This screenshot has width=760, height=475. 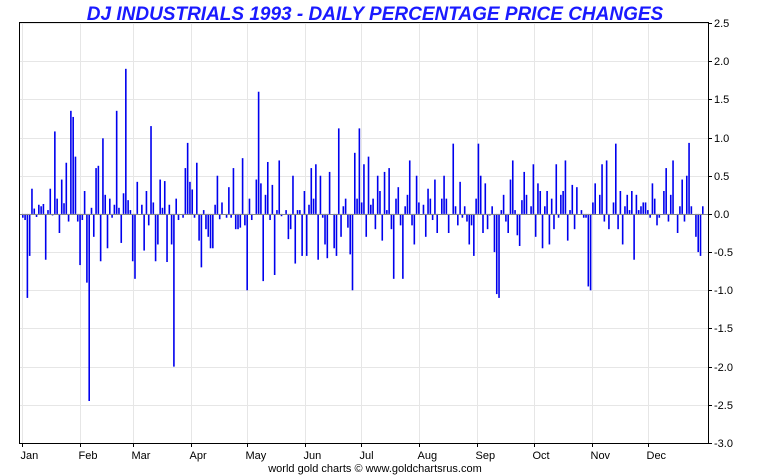 What do you see at coordinates (721, 139) in the screenshot?
I see `y-tick-label: 1.0` at bounding box center [721, 139].